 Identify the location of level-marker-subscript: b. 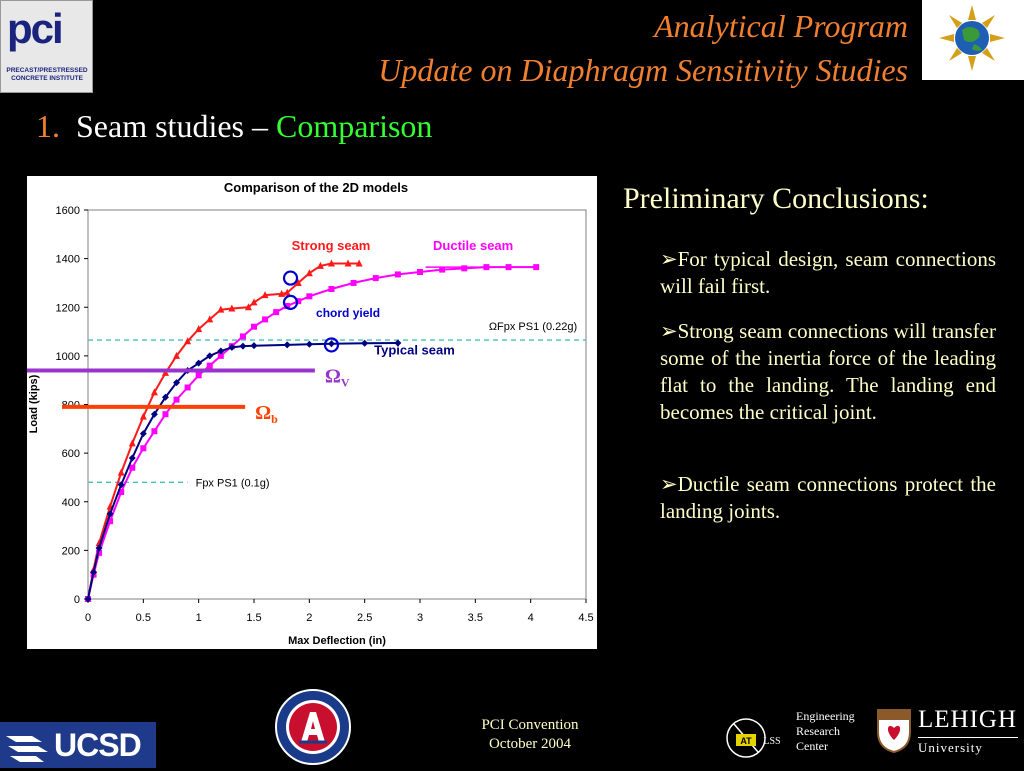
(274, 419).